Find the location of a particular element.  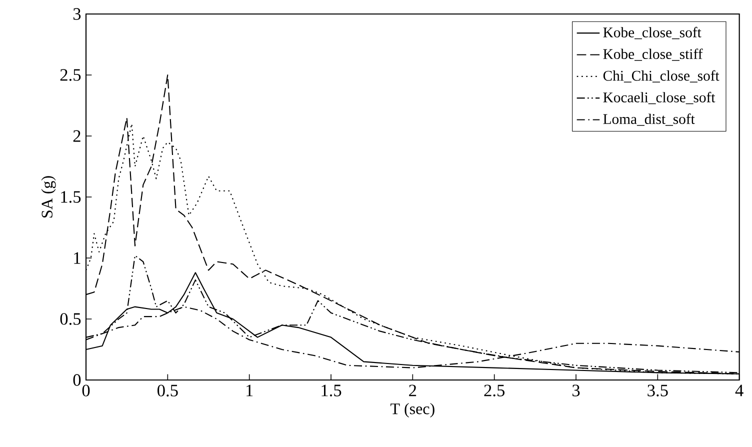

x-axis-title: T (sec) is located at coordinates (412, 410).